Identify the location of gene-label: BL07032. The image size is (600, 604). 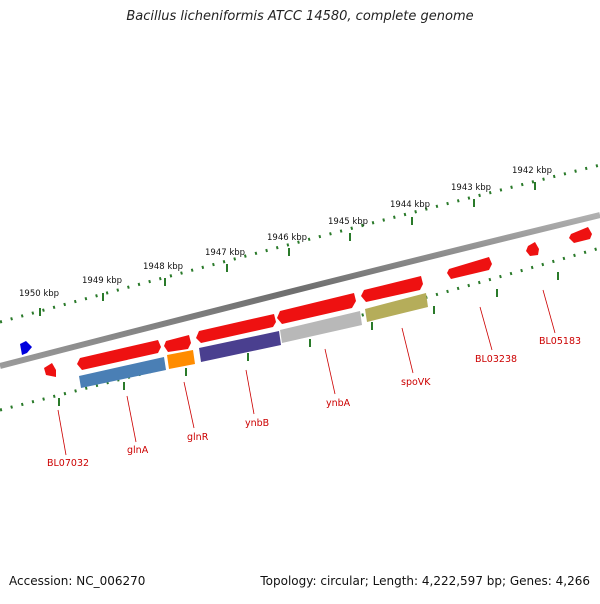
(68, 463).